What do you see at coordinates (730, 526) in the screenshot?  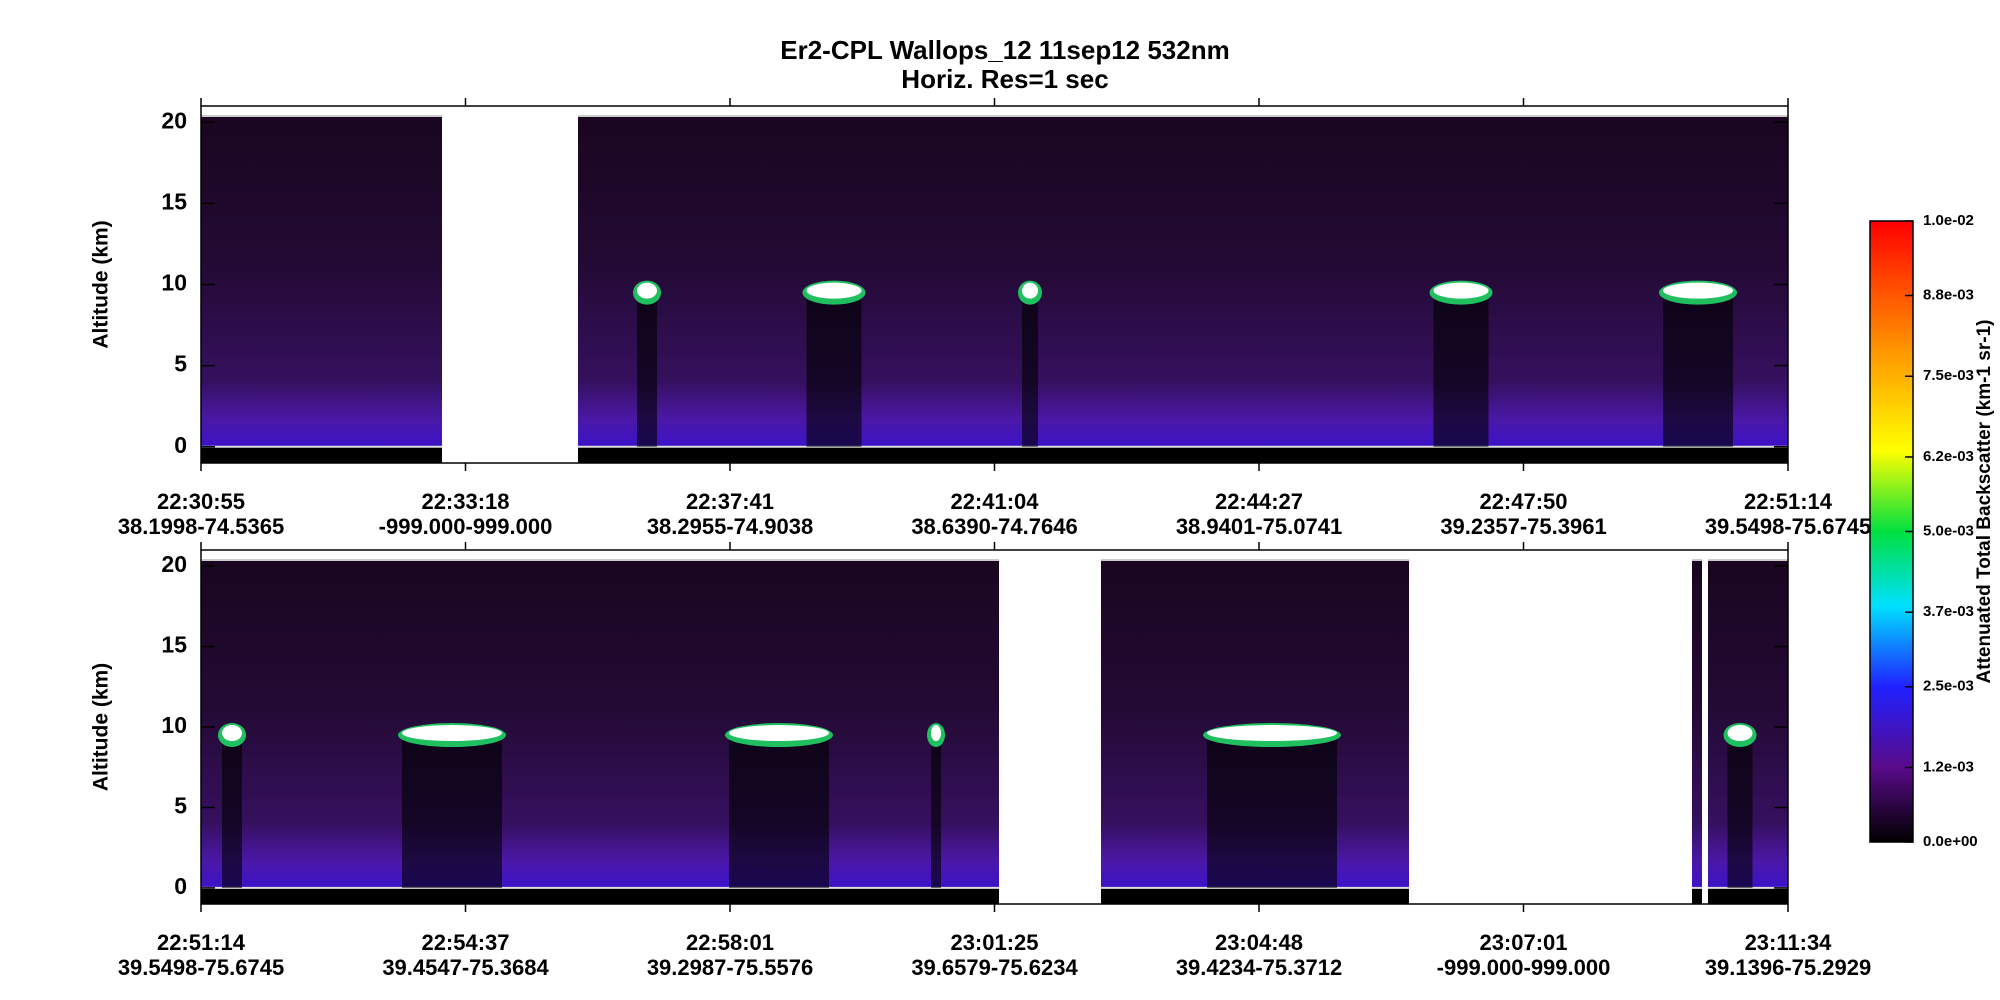 I see `x-position-label: 38.2955-74.9038` at bounding box center [730, 526].